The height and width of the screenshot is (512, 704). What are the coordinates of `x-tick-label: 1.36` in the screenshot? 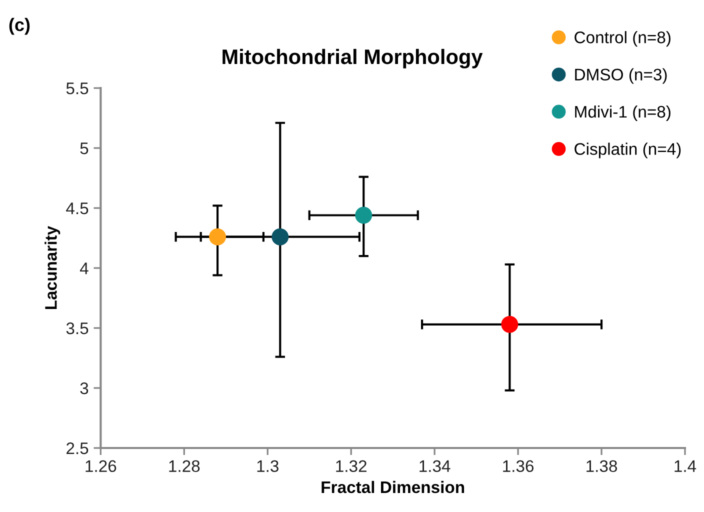 It's located at (518, 466).